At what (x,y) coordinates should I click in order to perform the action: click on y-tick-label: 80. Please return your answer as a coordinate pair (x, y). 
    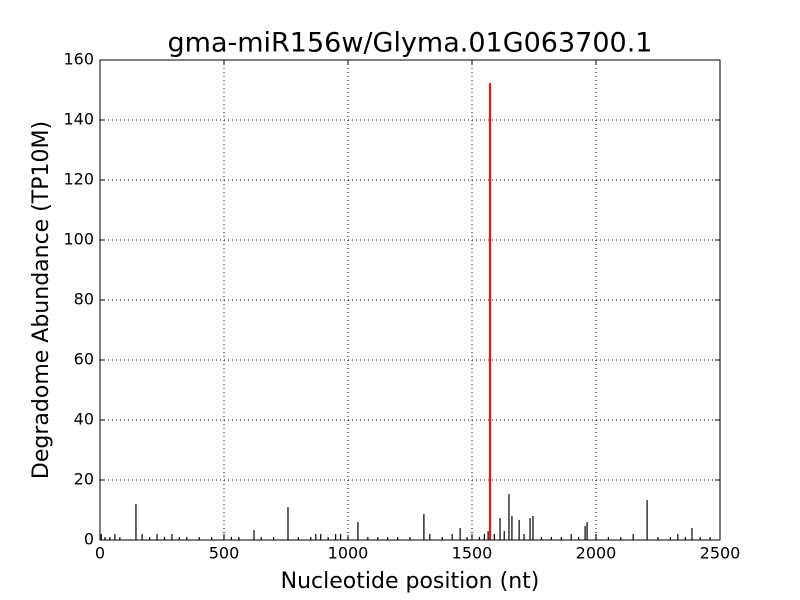
    Looking at the image, I should click on (84, 299).